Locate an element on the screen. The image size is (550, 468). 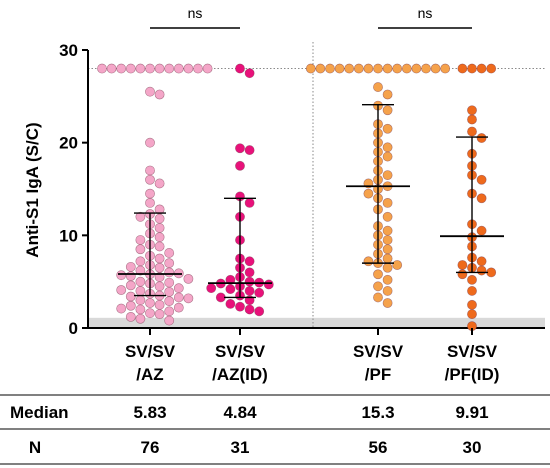
y-tick-label: 0 is located at coordinates (73, 328).